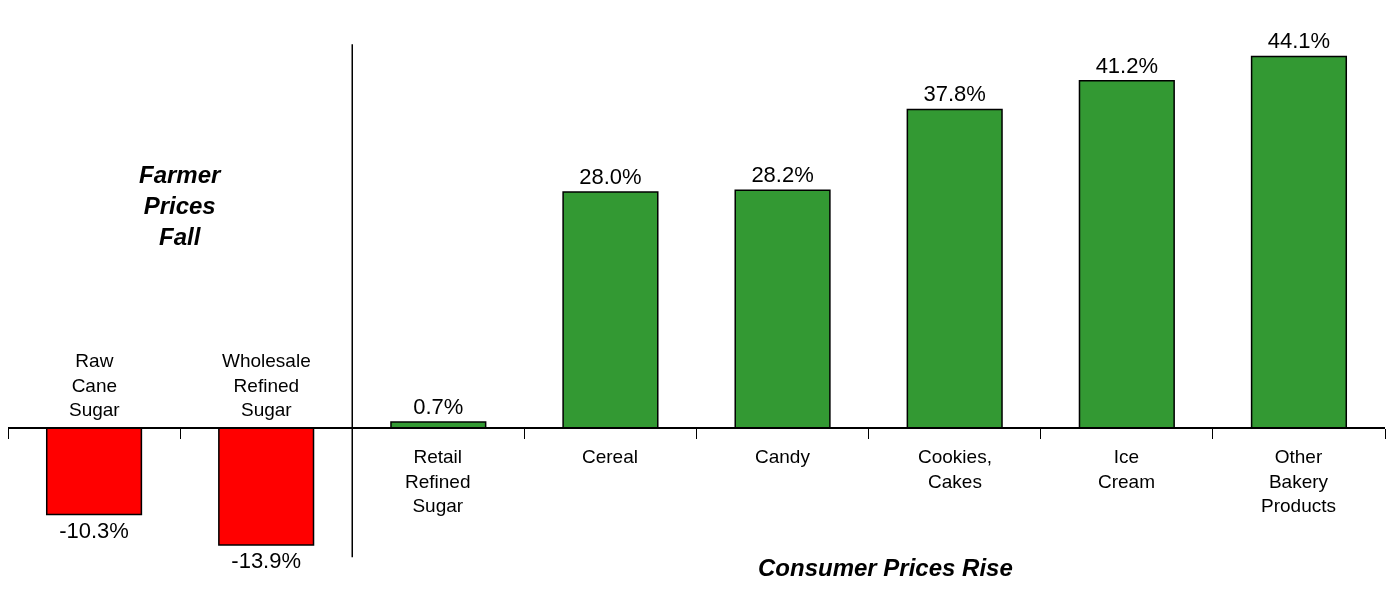 The image size is (1392, 590). I want to click on x-tick-label: Cookies, Cakes, so click(955, 469).